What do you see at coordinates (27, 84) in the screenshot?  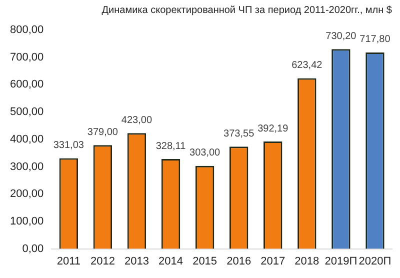 I see `y-tick-label: 600,00` at bounding box center [27, 84].